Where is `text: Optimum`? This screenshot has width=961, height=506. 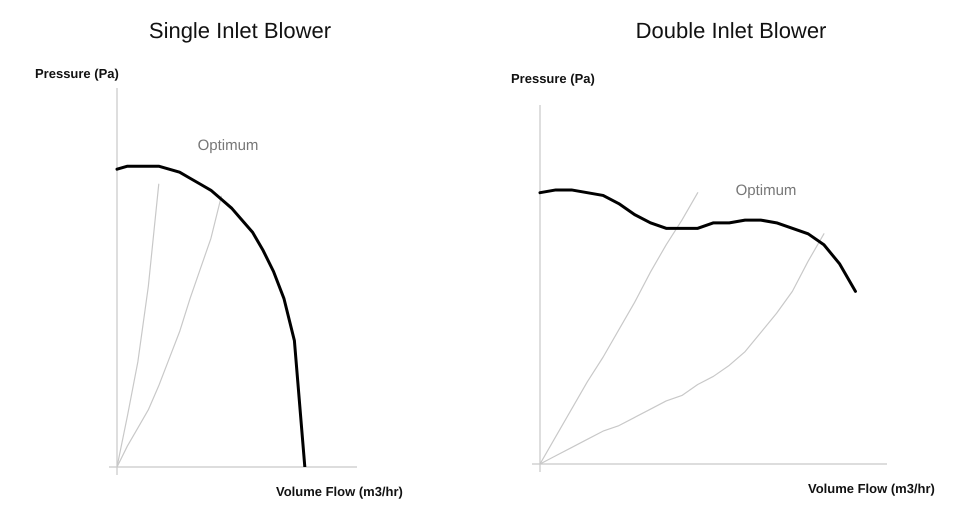 text: Optimum is located at coordinates (228, 145).